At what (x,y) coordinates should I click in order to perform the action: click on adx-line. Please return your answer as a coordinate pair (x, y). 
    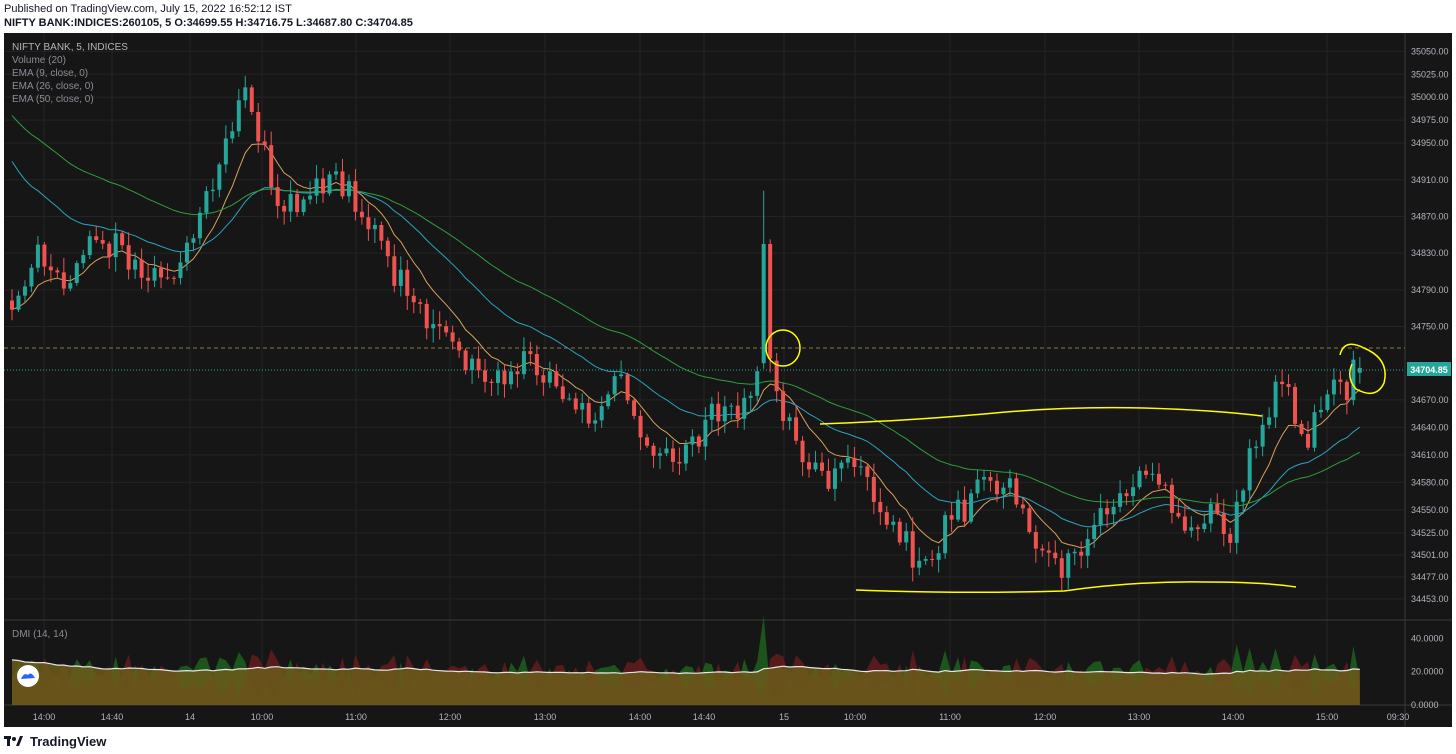
    Looking at the image, I should click on (685, 667).